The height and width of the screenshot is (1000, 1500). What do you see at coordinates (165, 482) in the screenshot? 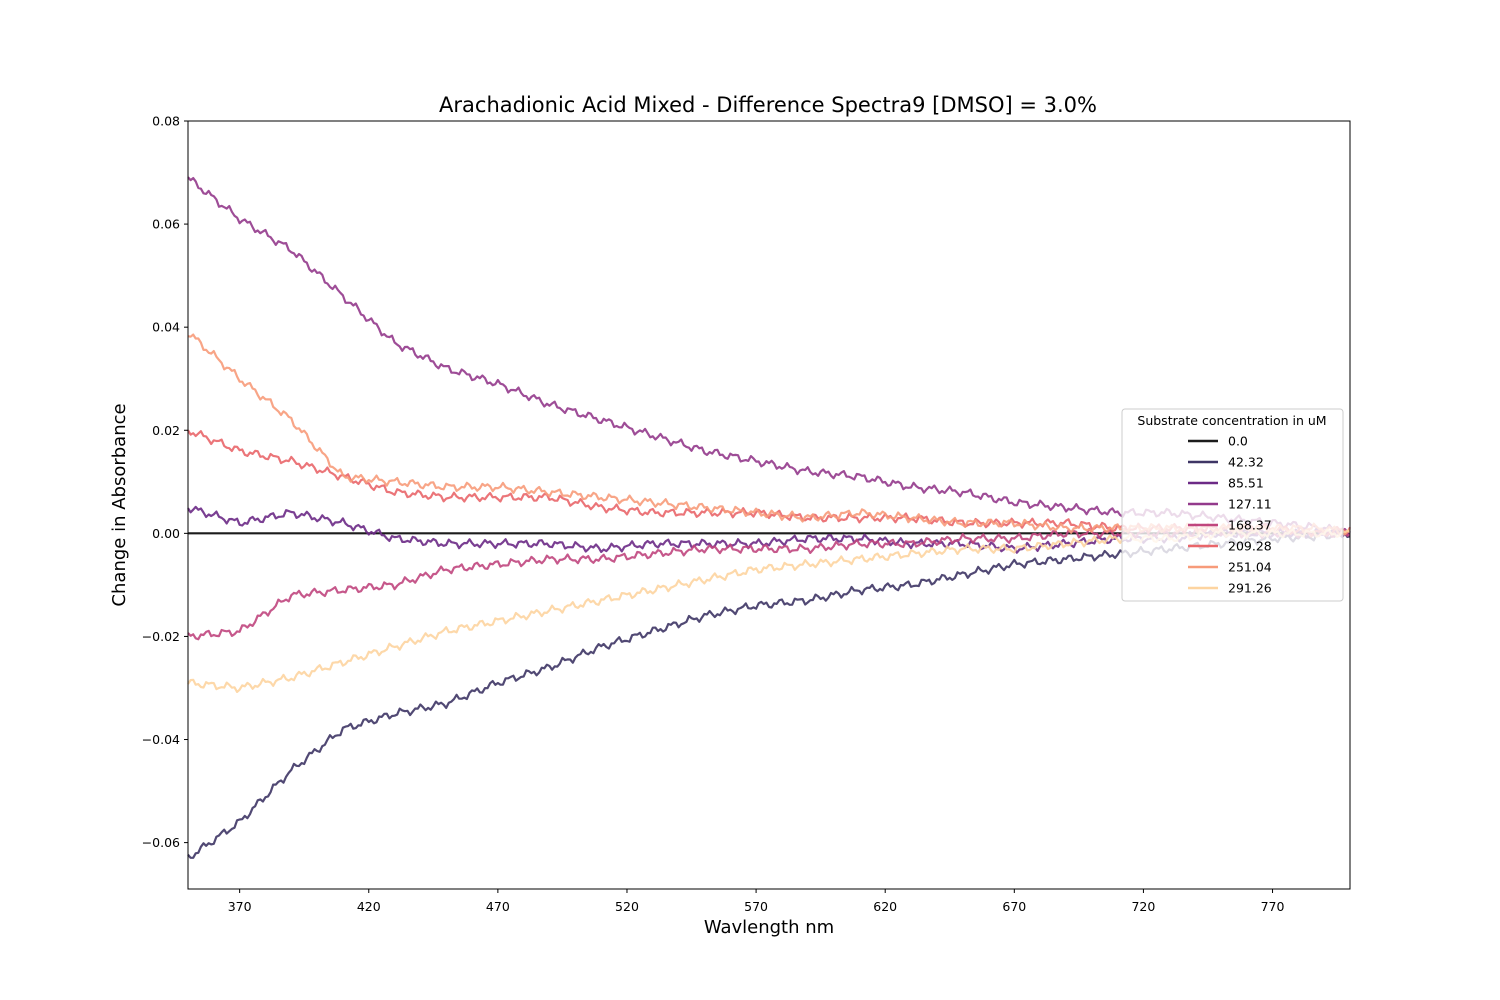
I see `y-axis: −0.06 −0.04 −0.02 0.00 0.02 0.04 0.06 0.08` at bounding box center [165, 482].